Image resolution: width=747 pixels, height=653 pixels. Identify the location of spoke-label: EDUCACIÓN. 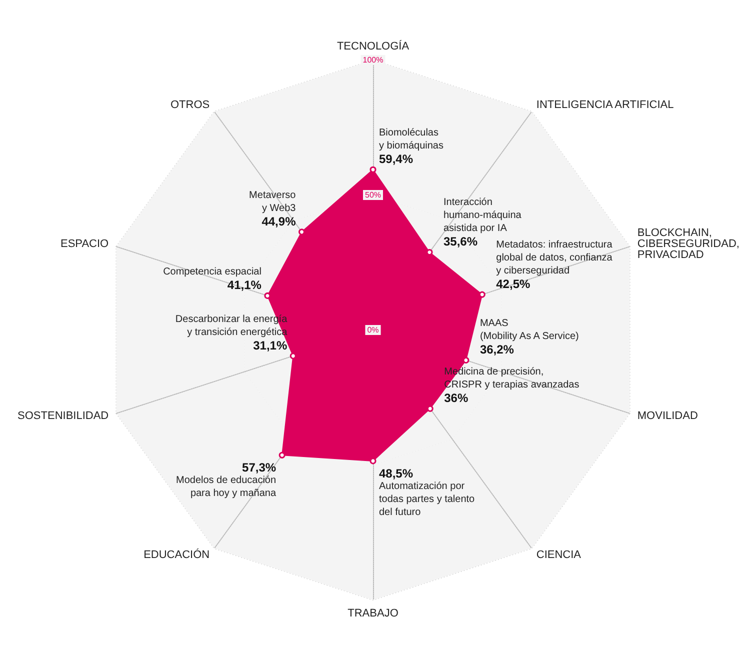
(177, 554).